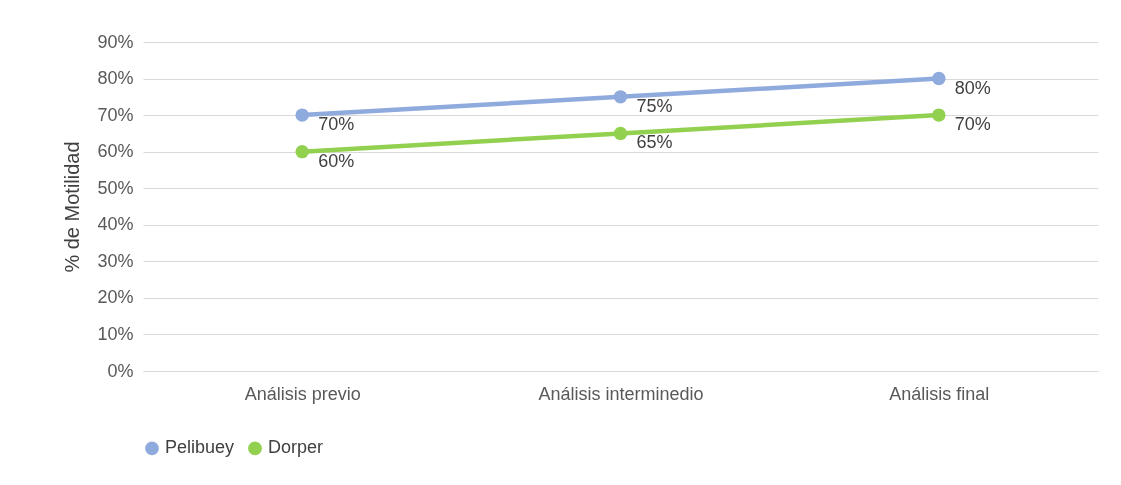 The height and width of the screenshot is (485, 1121). I want to click on x-tick-label: Análisis interminedio, so click(621, 393).